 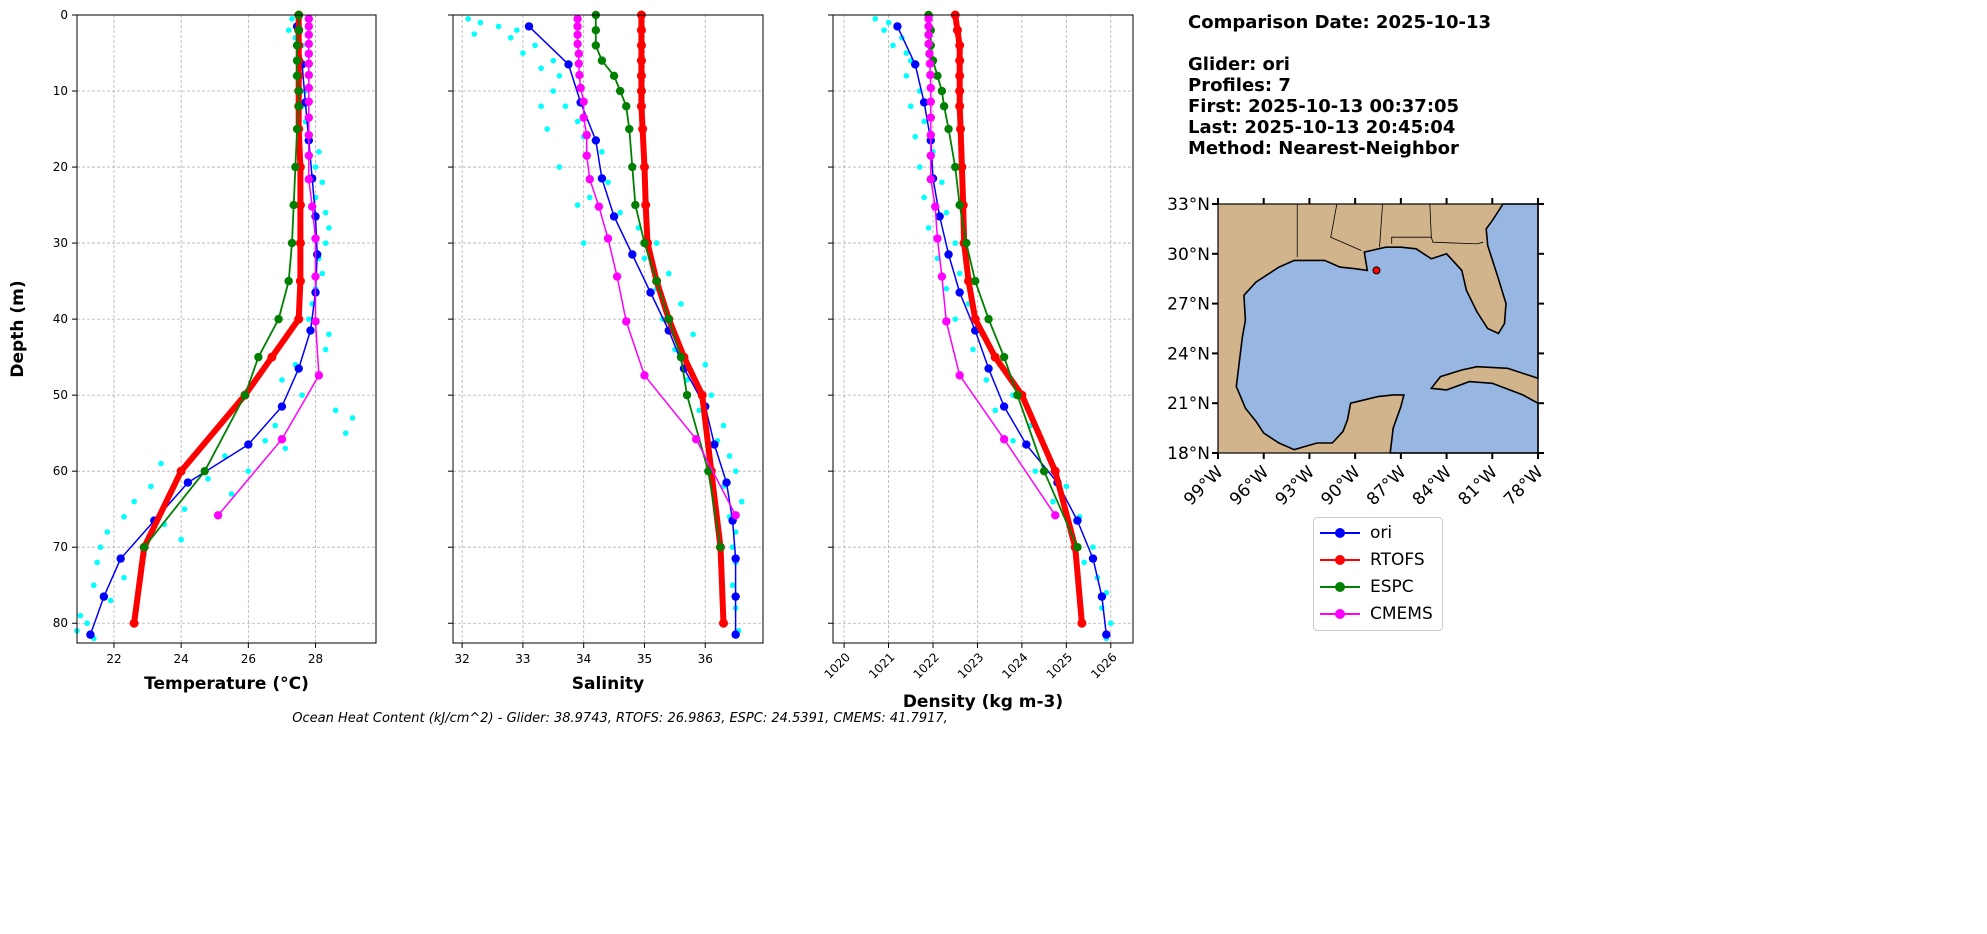 What do you see at coordinates (181, 659) in the screenshot?
I see `x-tick-label: 24` at bounding box center [181, 659].